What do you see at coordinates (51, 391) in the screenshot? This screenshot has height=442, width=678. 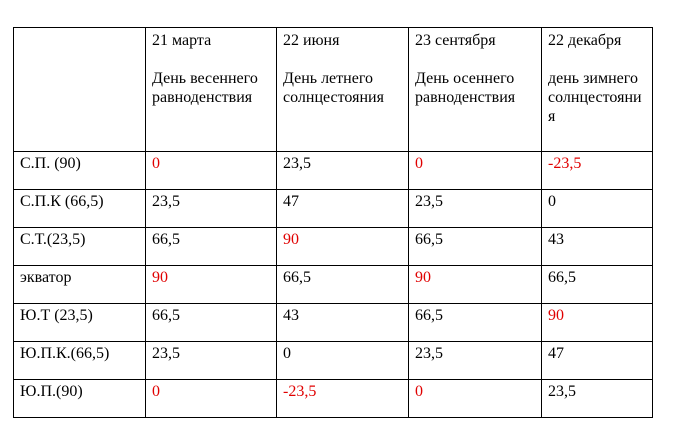 I see `row-label: Ю.П.(90)` at bounding box center [51, 391].